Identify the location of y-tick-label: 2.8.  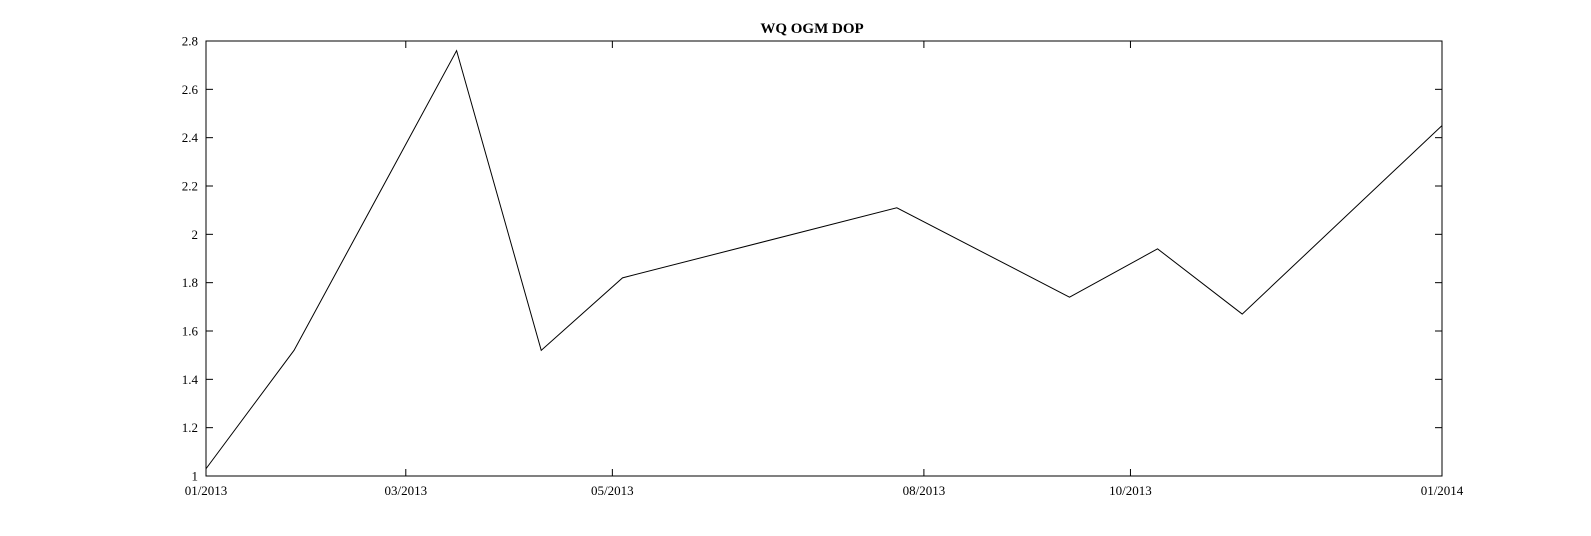
(190, 41).